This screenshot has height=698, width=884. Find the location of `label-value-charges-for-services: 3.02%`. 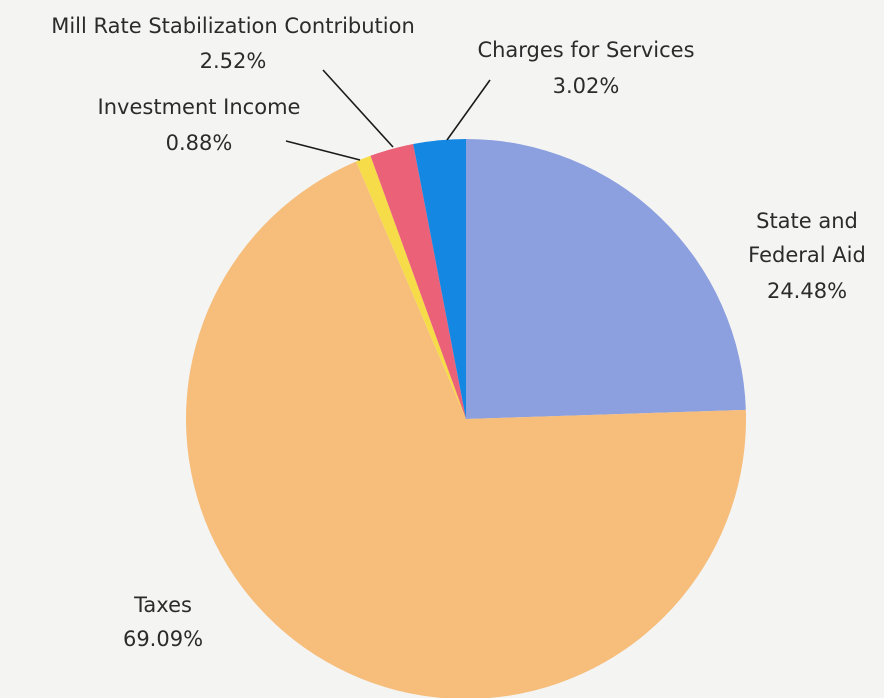

label-value-charges-for-services: 3.02% is located at coordinates (586, 86).